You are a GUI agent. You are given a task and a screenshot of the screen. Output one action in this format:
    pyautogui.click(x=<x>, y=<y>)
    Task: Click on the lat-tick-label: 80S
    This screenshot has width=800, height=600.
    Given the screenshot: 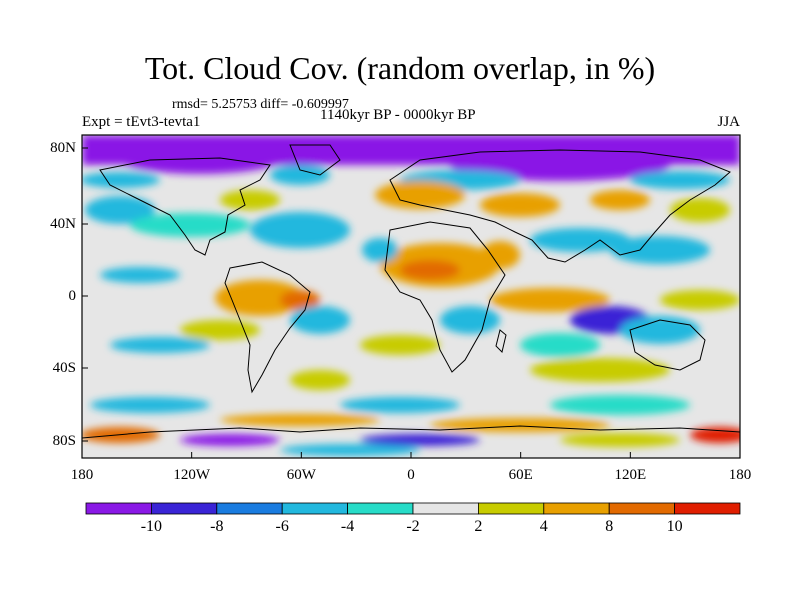 What is the action you would take?
    pyautogui.click(x=64, y=441)
    